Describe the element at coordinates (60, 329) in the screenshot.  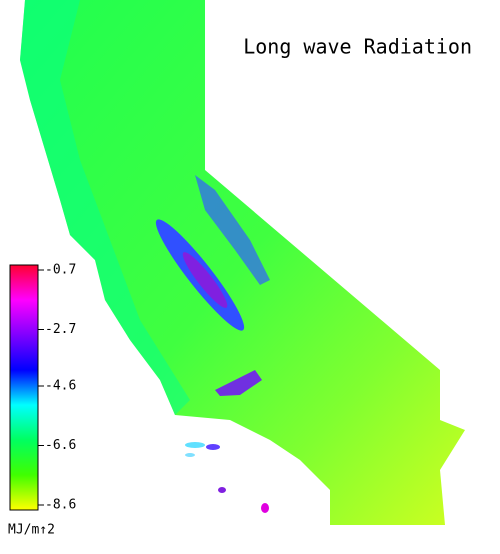
I see `colorbar-tick-label: -2.7` at that location.